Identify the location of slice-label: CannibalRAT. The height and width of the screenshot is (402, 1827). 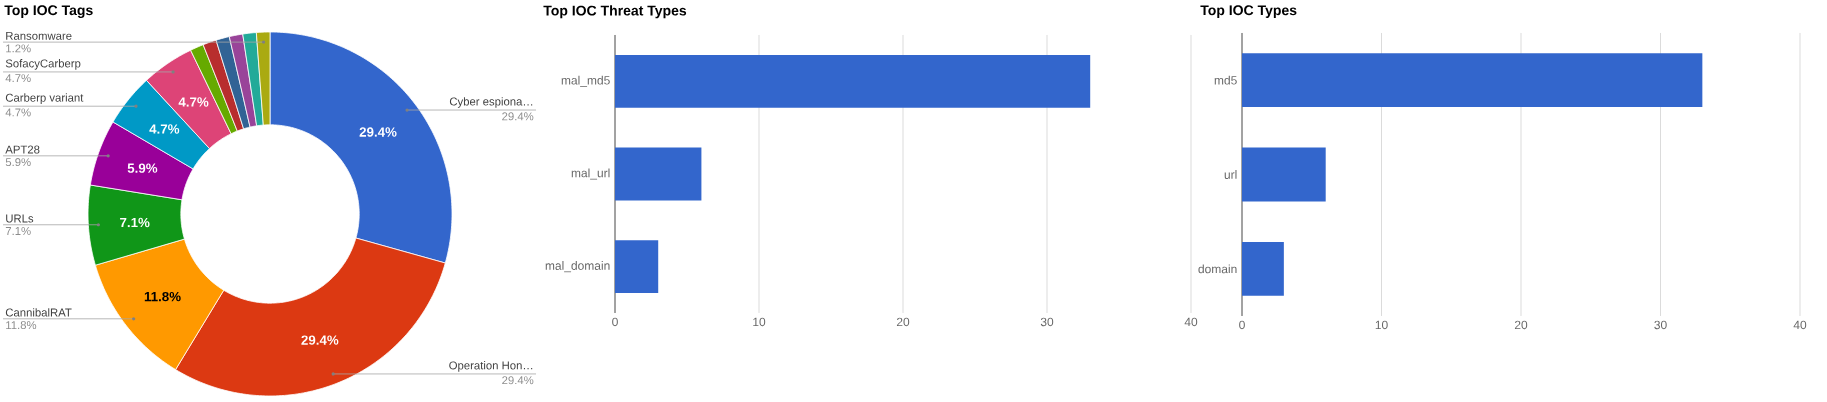
(38, 312).